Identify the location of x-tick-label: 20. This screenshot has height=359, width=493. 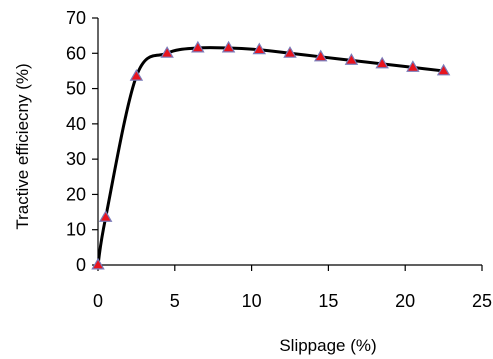
(405, 301).